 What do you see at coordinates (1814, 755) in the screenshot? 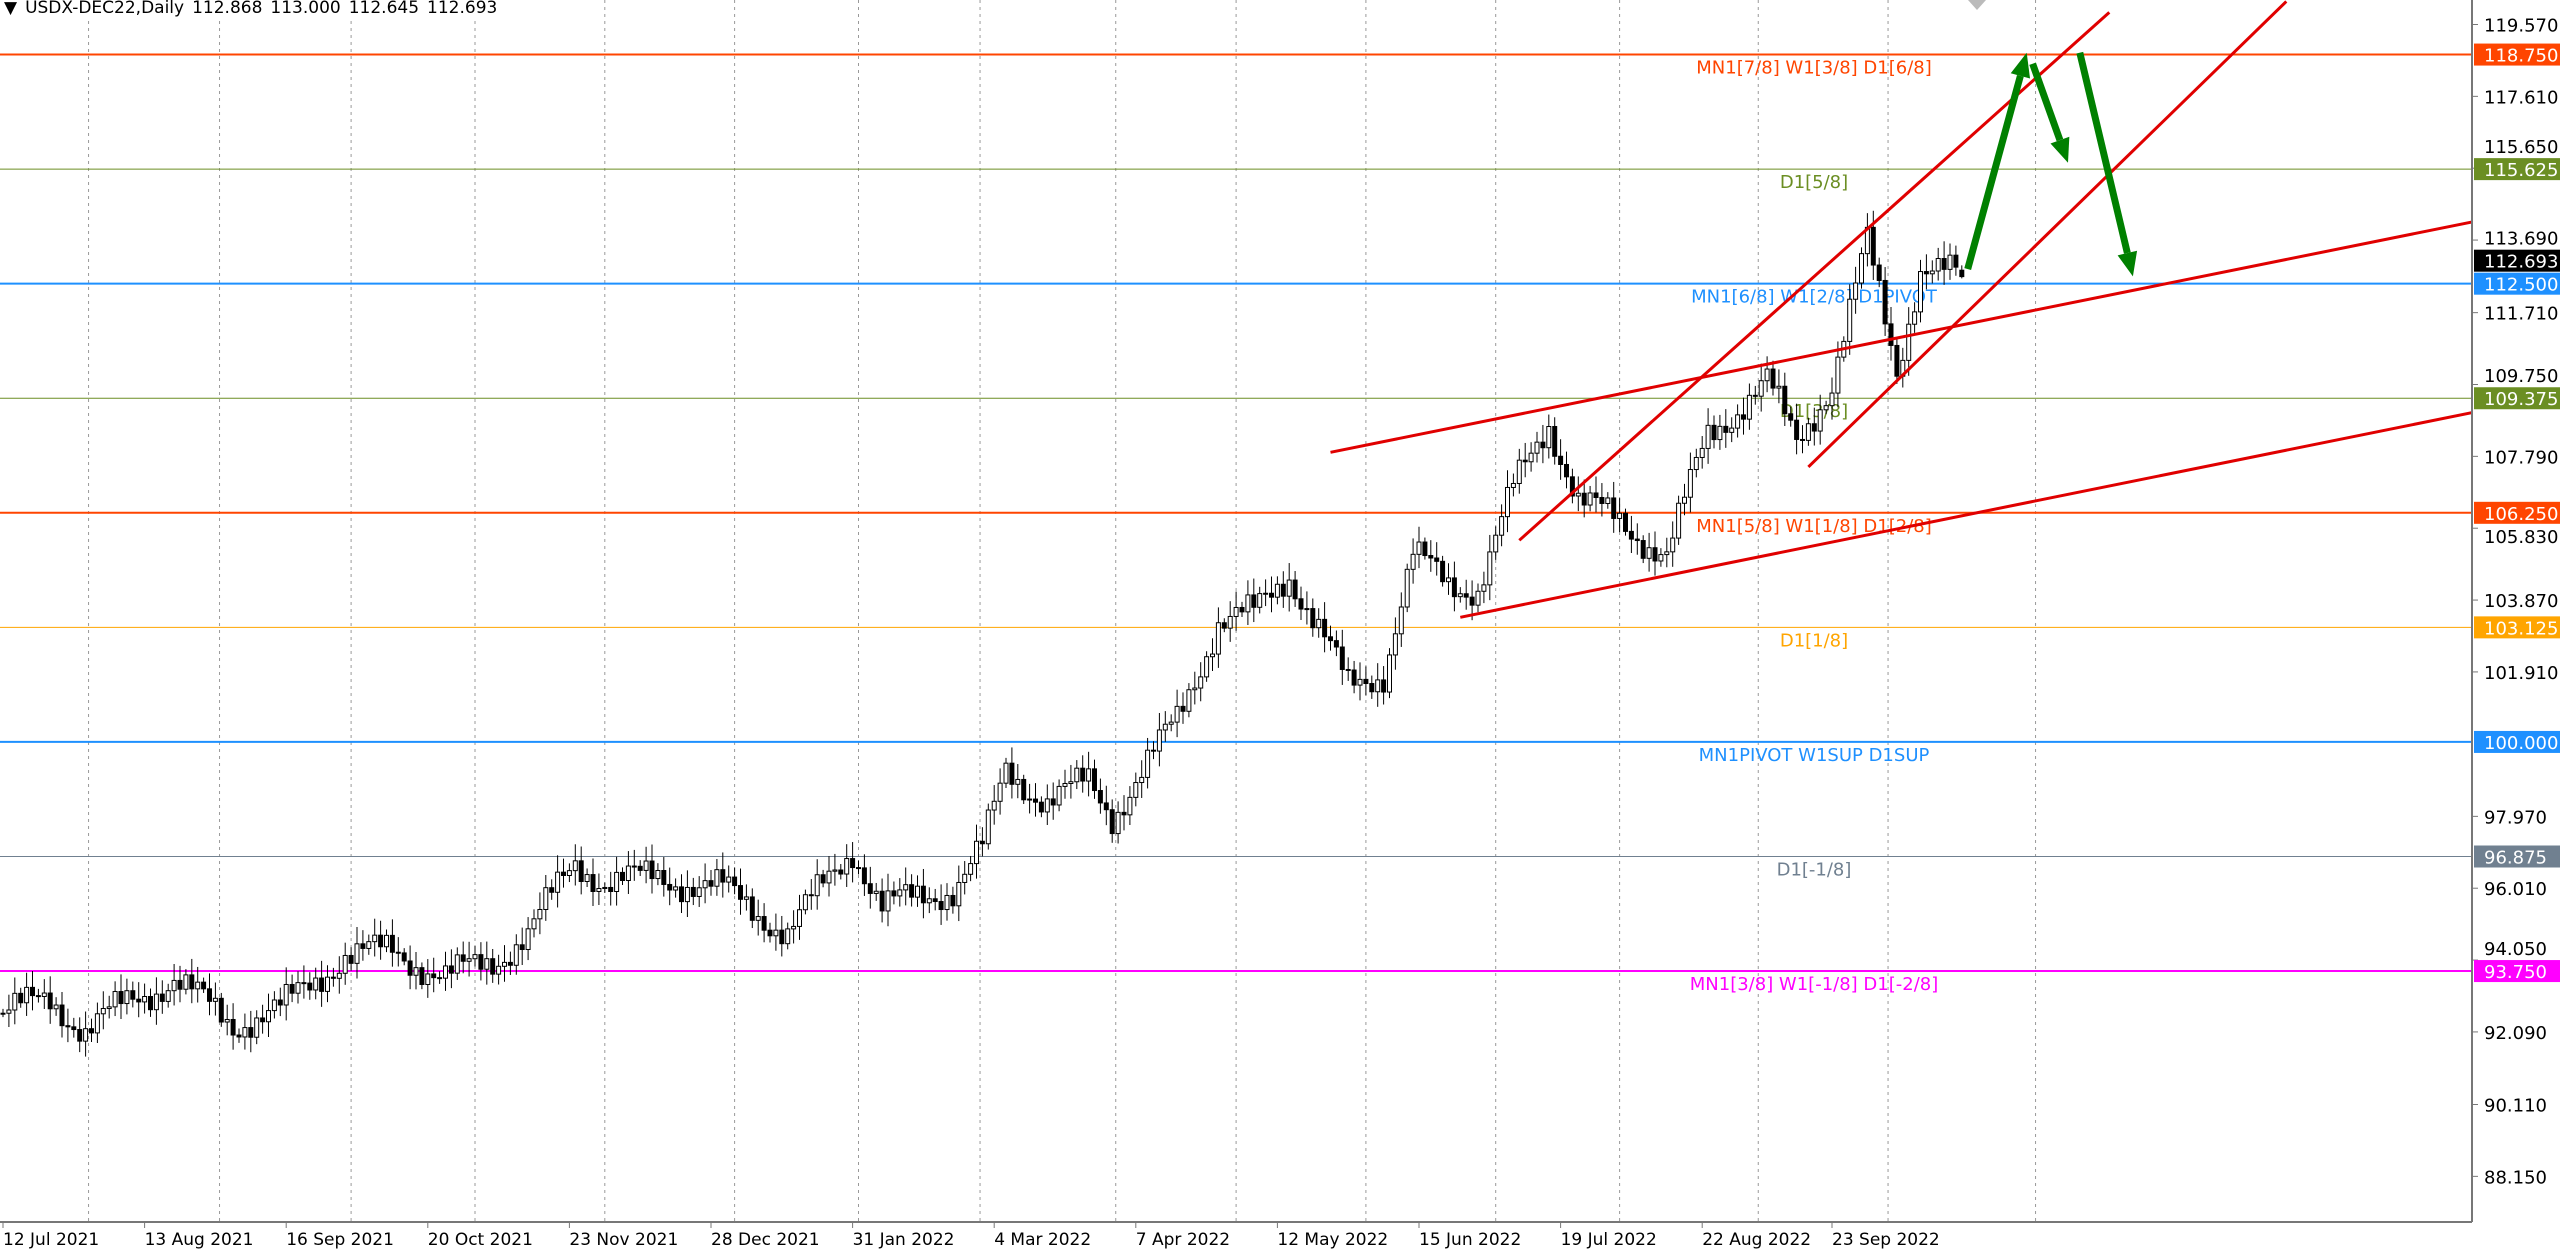
I see `level-label: MN1PIVOT W1SUP D1SUP` at bounding box center [1814, 755].